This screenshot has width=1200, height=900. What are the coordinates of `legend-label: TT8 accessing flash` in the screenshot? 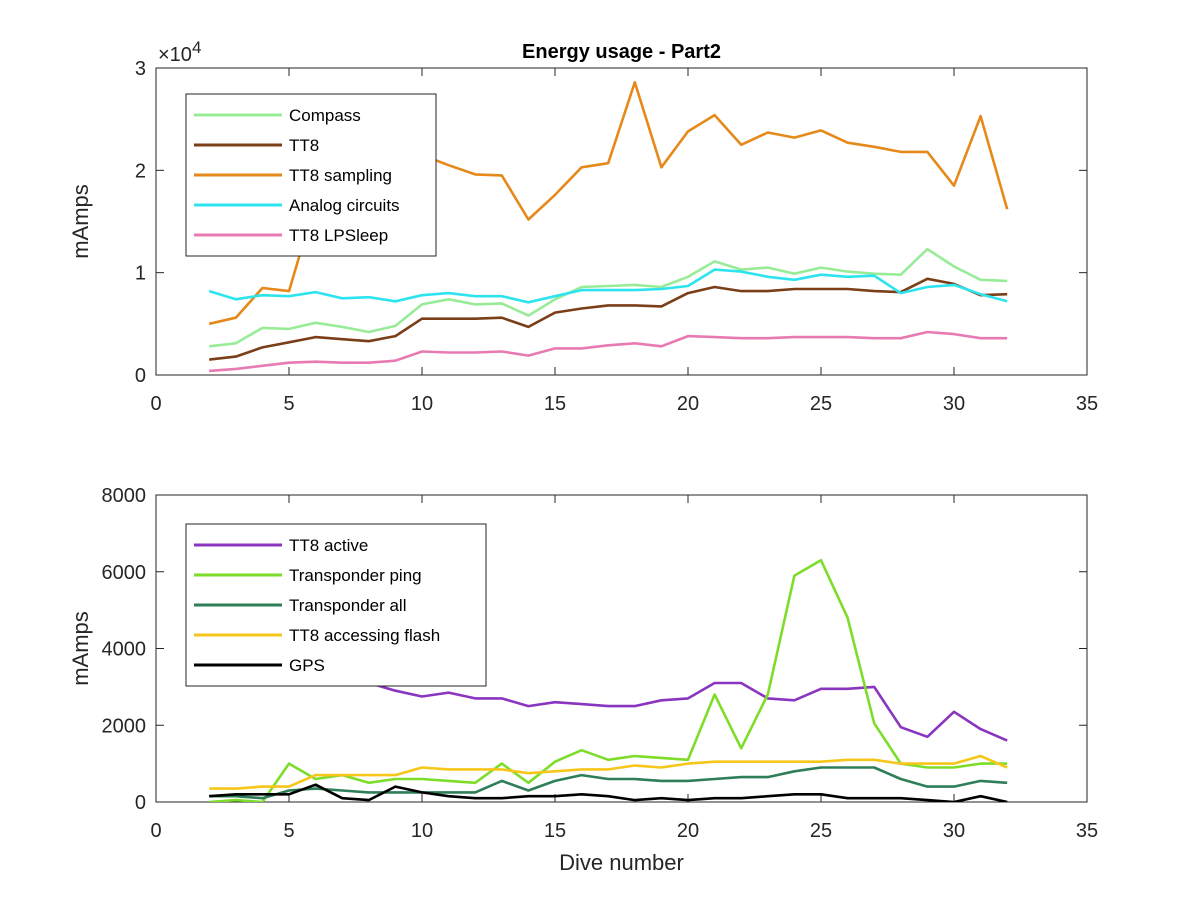 It's located at (364, 635).